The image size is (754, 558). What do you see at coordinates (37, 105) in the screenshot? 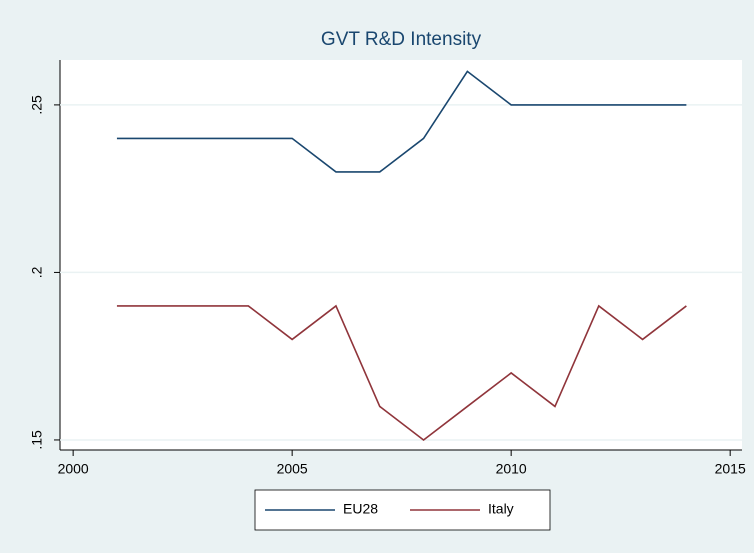
I see `y-tick-label: .25` at bounding box center [37, 105].